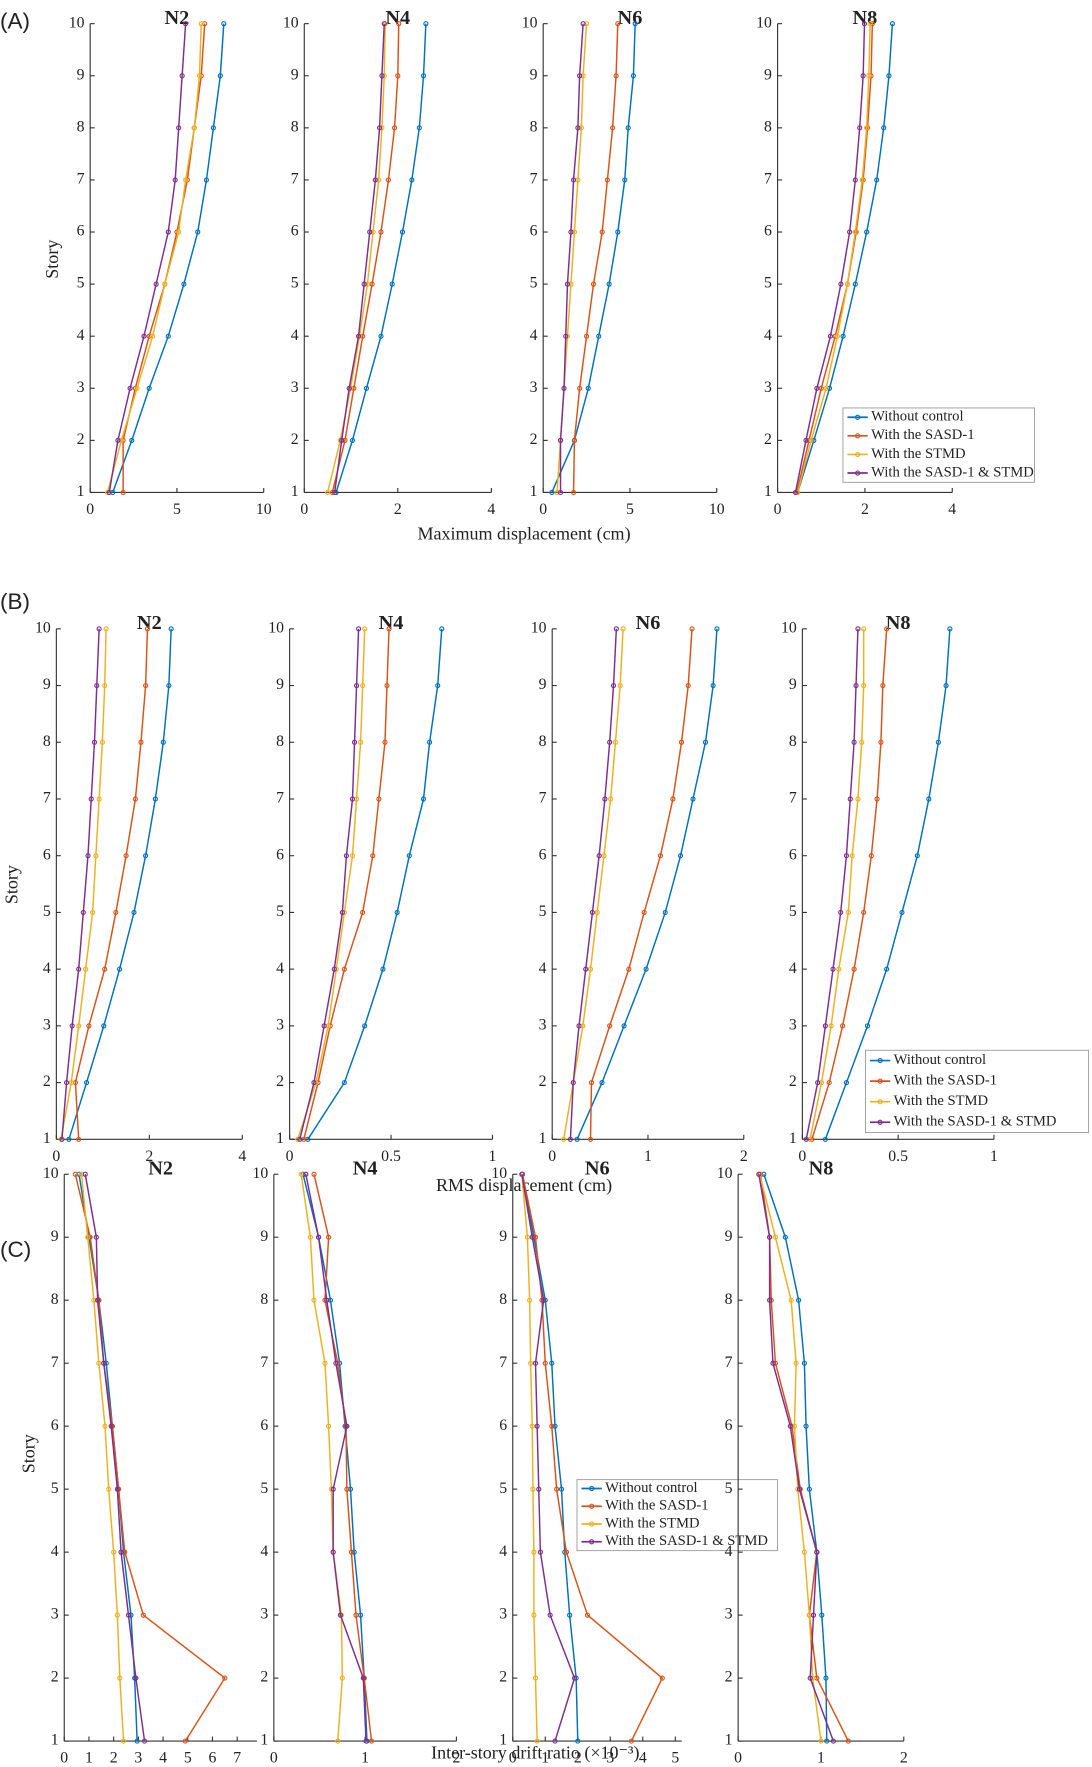  Describe the element at coordinates (264, 509) in the screenshot. I see `x-tick-label: 10` at that location.